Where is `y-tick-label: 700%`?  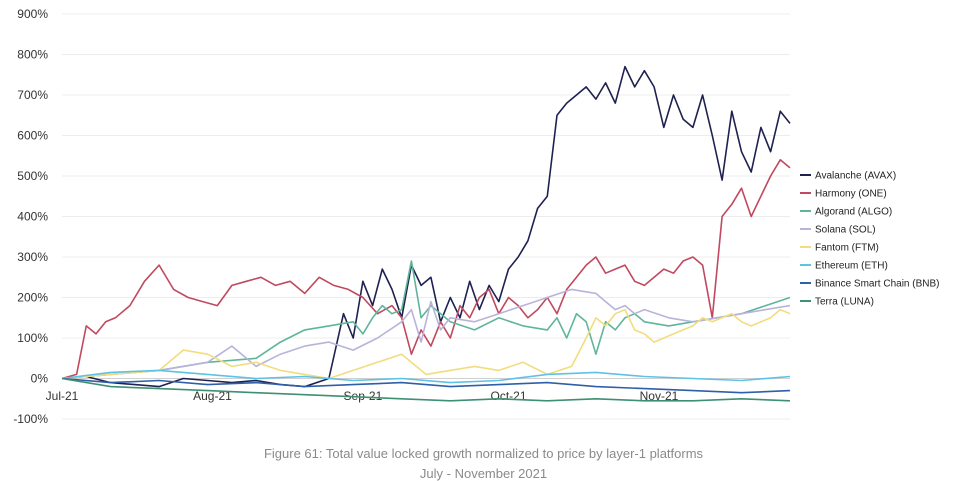 y-tick-label: 700% is located at coordinates (32, 95).